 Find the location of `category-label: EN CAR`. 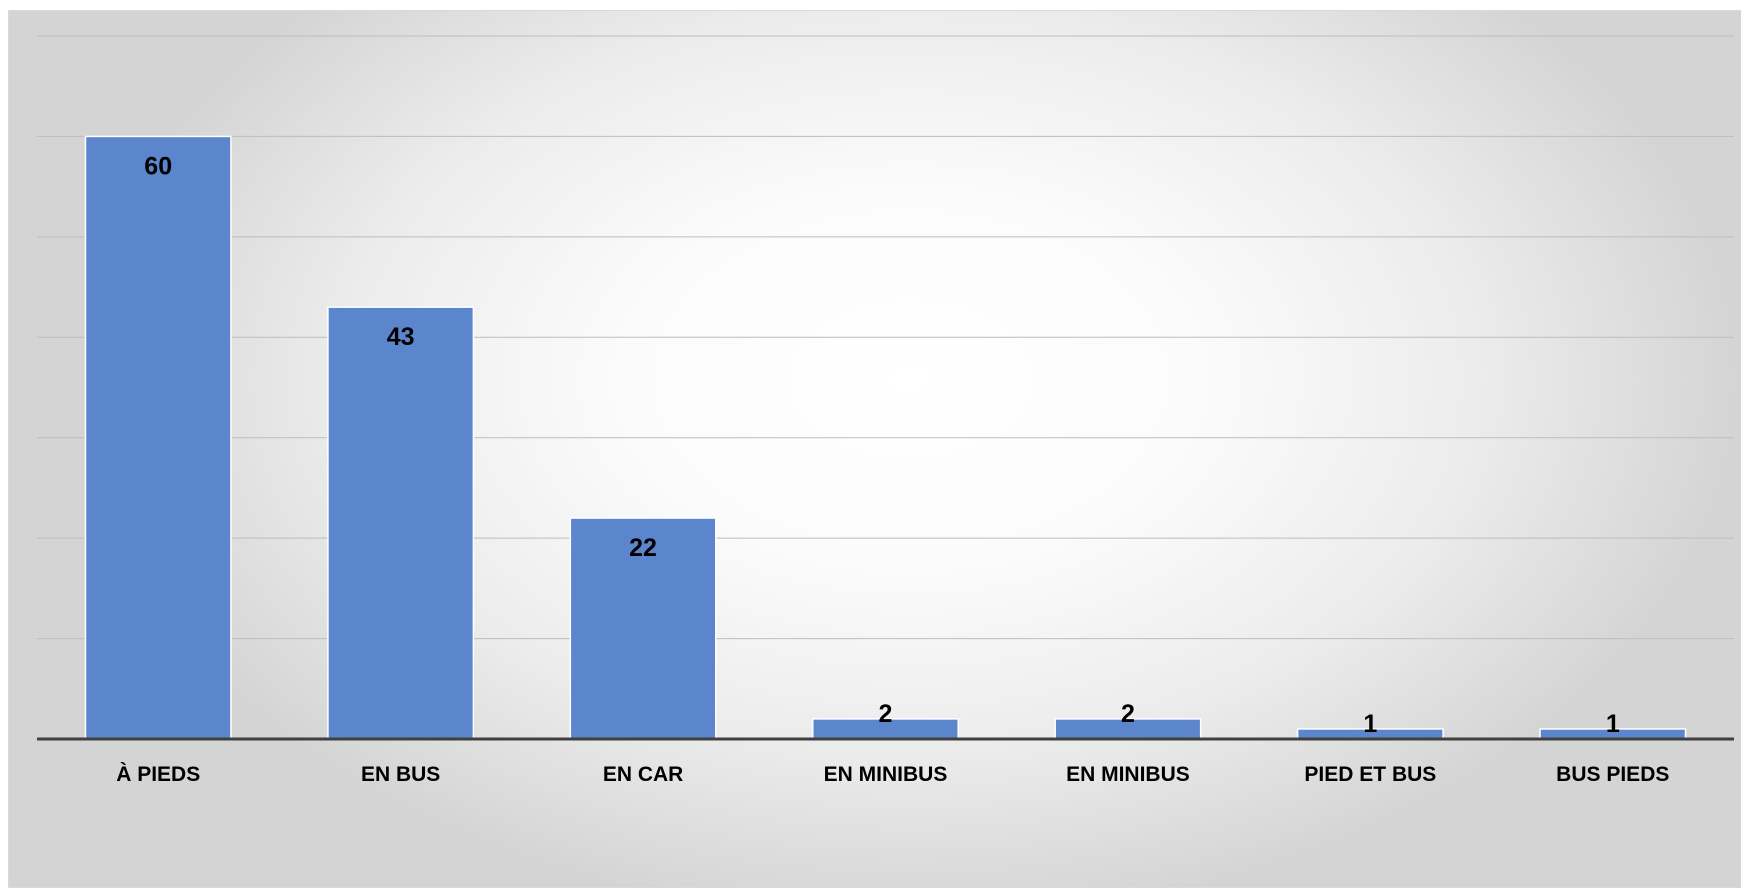

category-label: EN CAR is located at coordinates (643, 774).